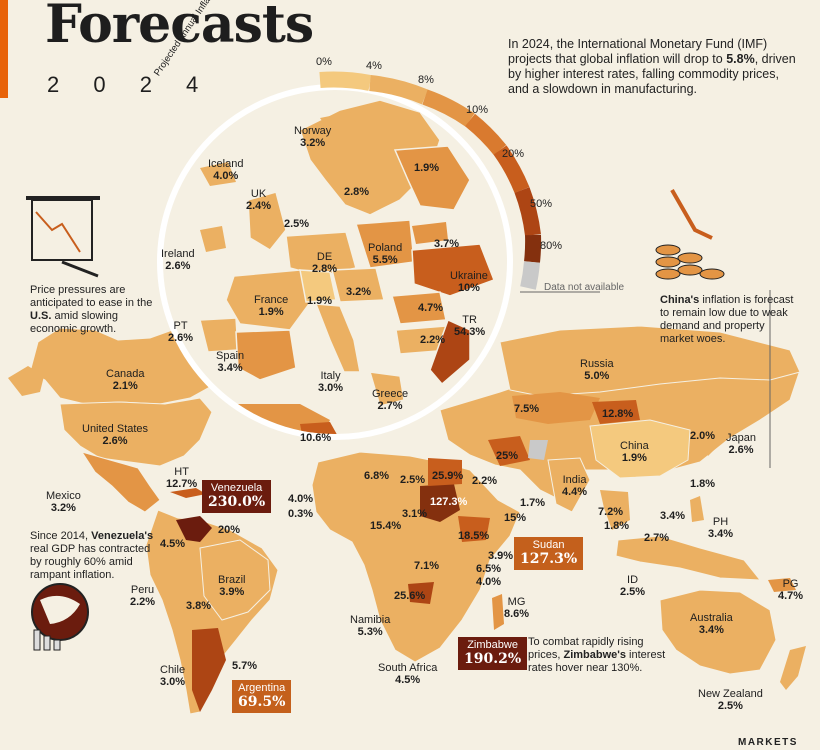 The image size is (820, 750). What do you see at coordinates (226, 170) in the screenshot?
I see `label-iceland: Iceland 4.0%` at bounding box center [226, 170].